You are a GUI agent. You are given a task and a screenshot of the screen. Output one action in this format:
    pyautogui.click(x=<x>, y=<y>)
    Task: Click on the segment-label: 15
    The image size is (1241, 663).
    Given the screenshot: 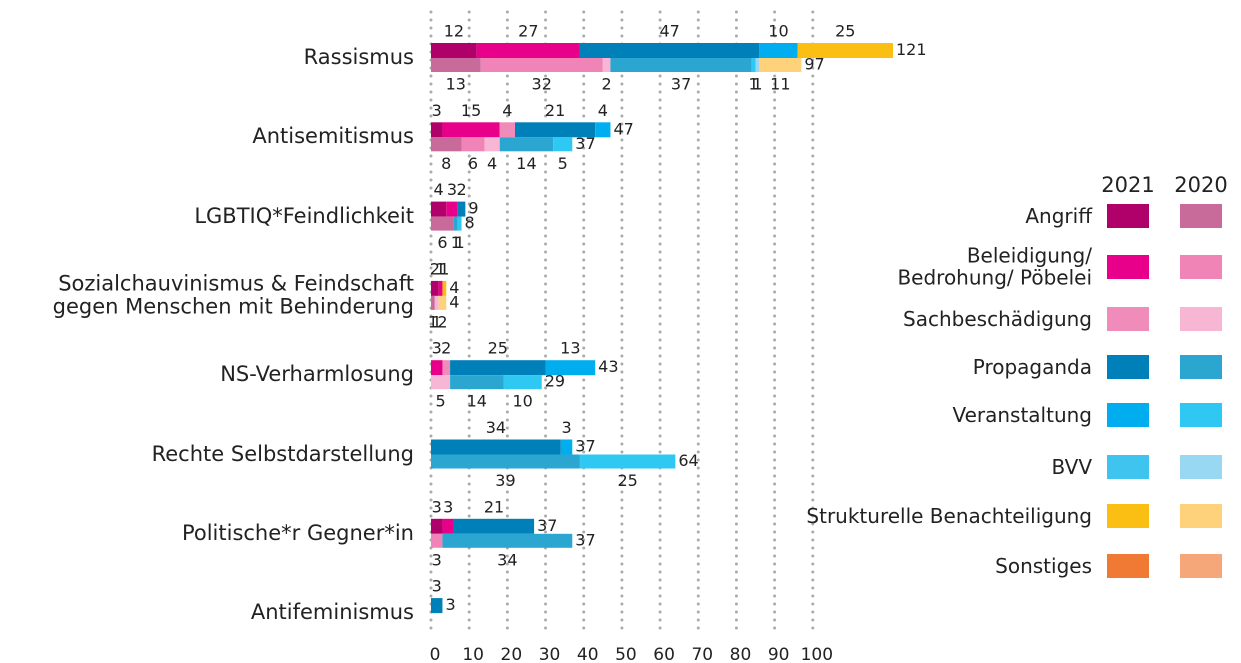 What is the action you would take?
    pyautogui.click(x=471, y=110)
    